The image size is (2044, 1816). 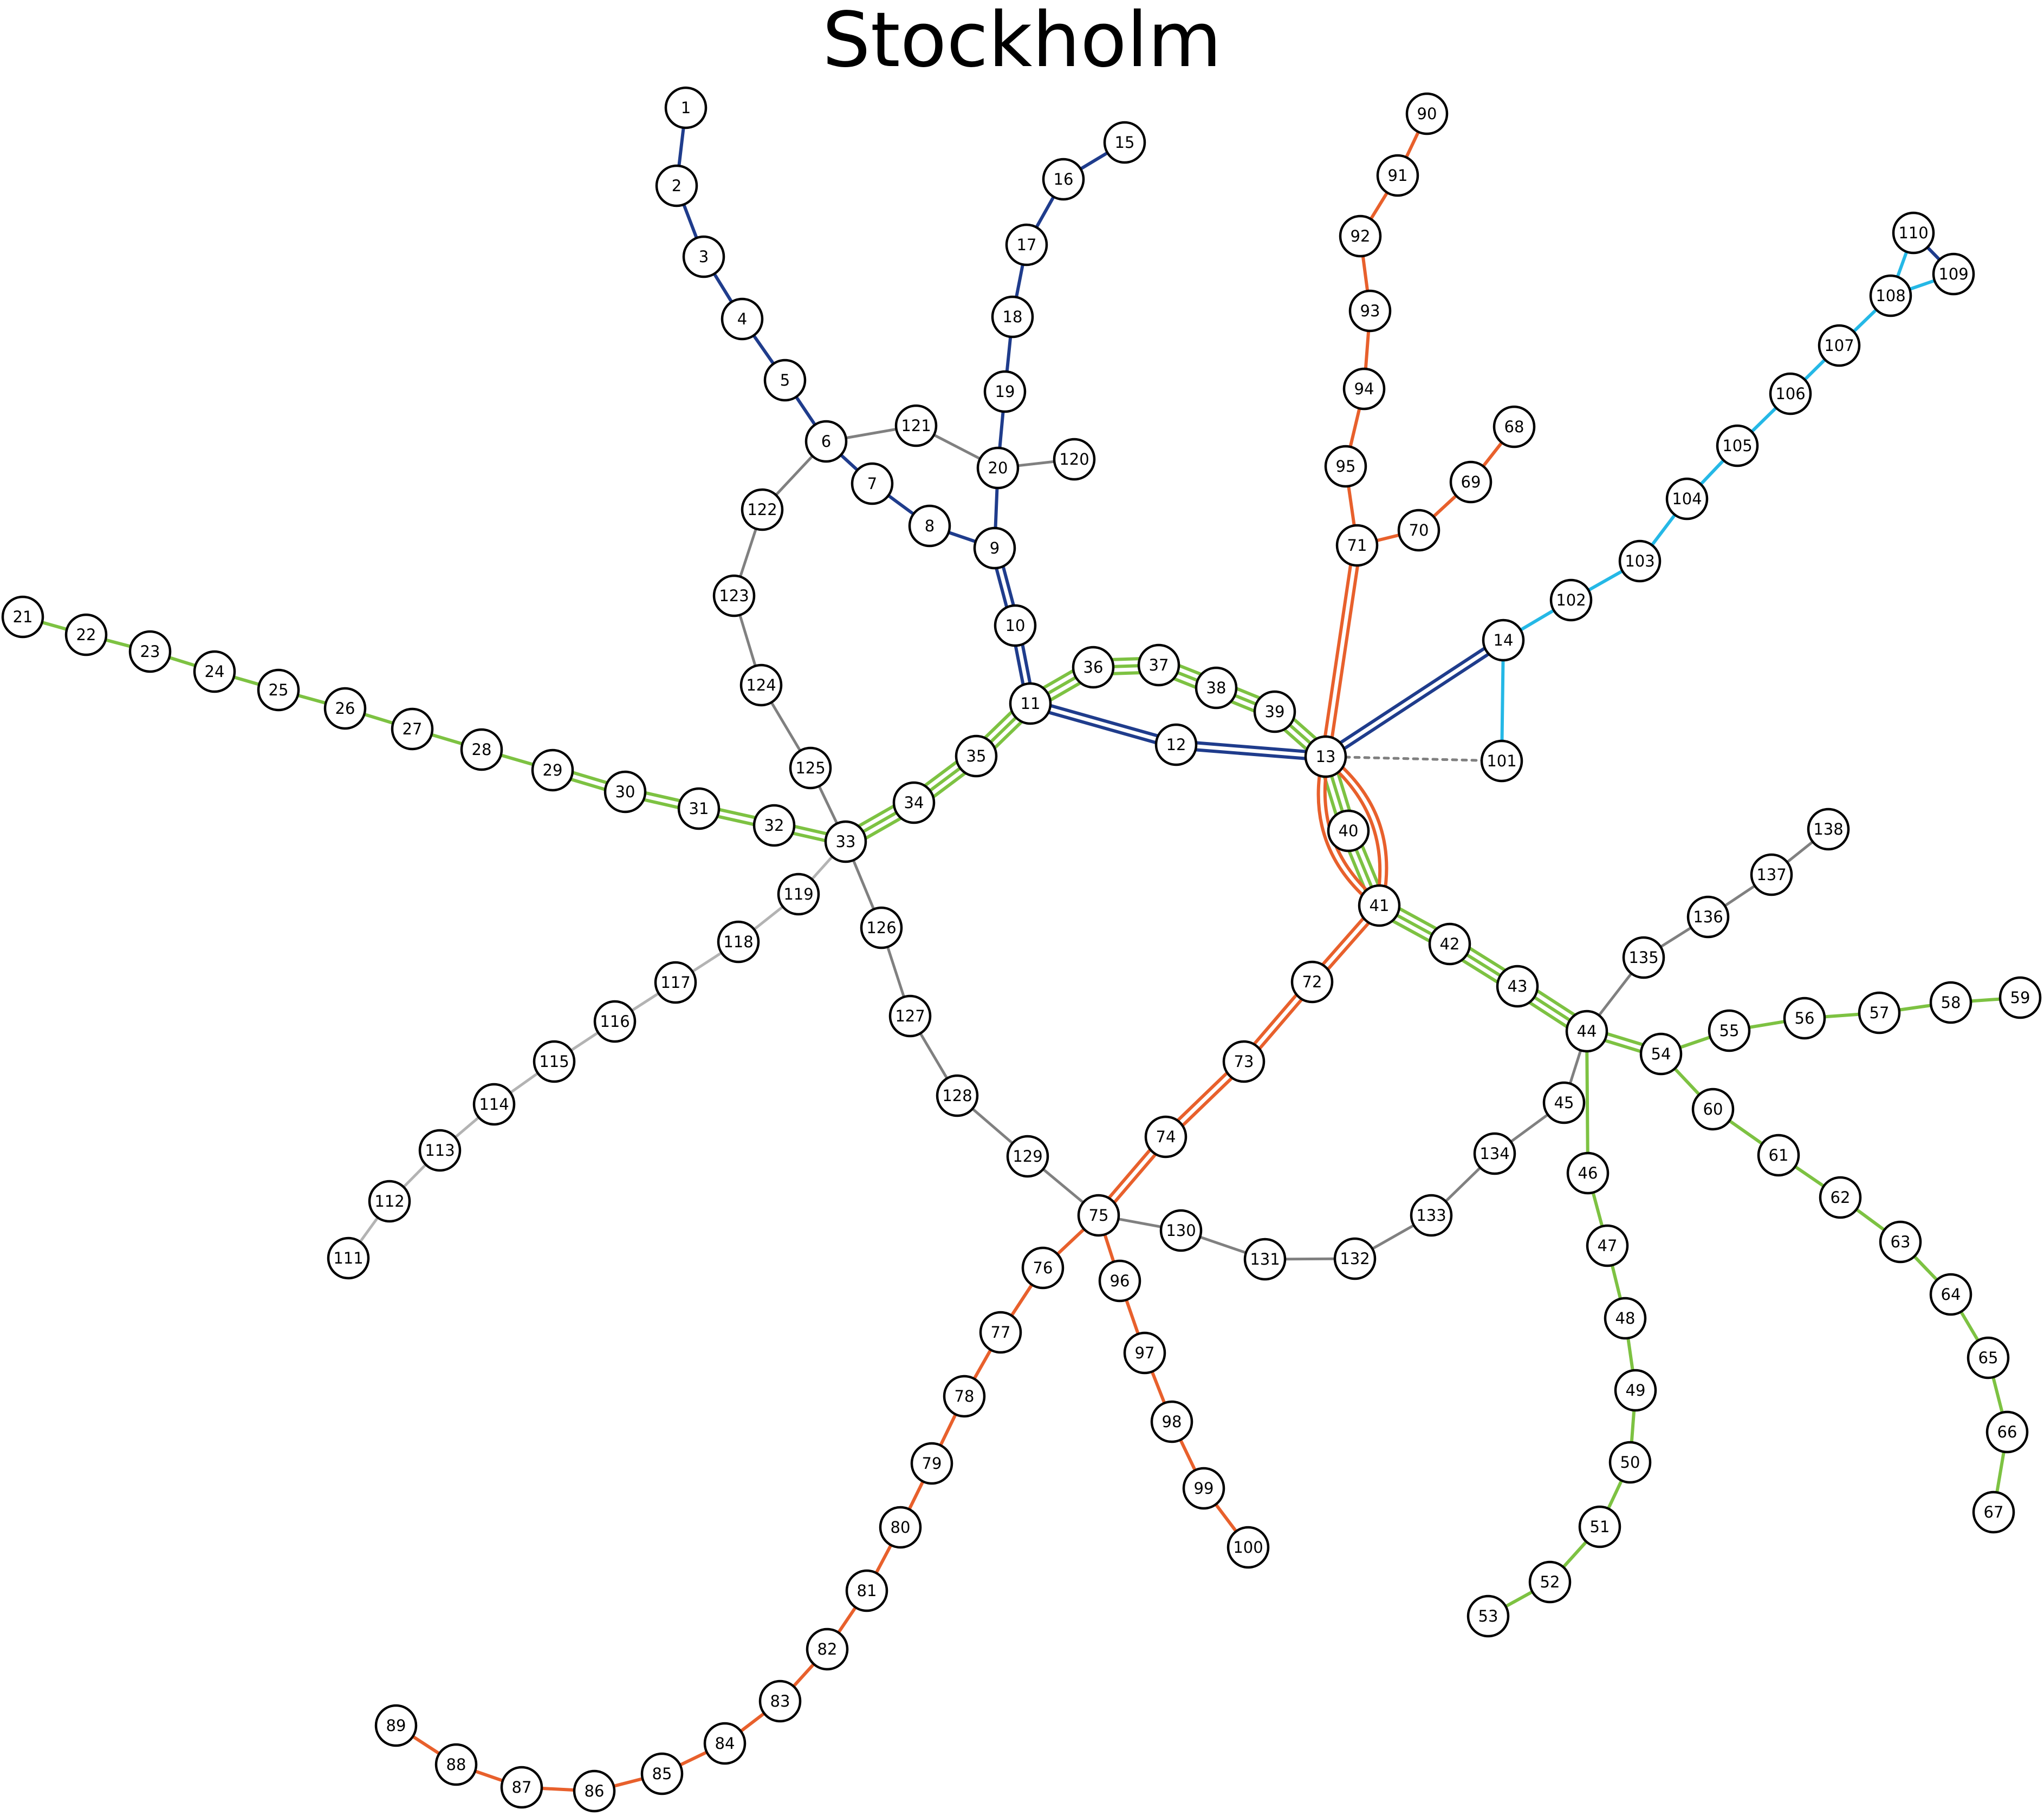 What do you see at coordinates (1345, 466) in the screenshot?
I see `station-95: 95` at bounding box center [1345, 466].